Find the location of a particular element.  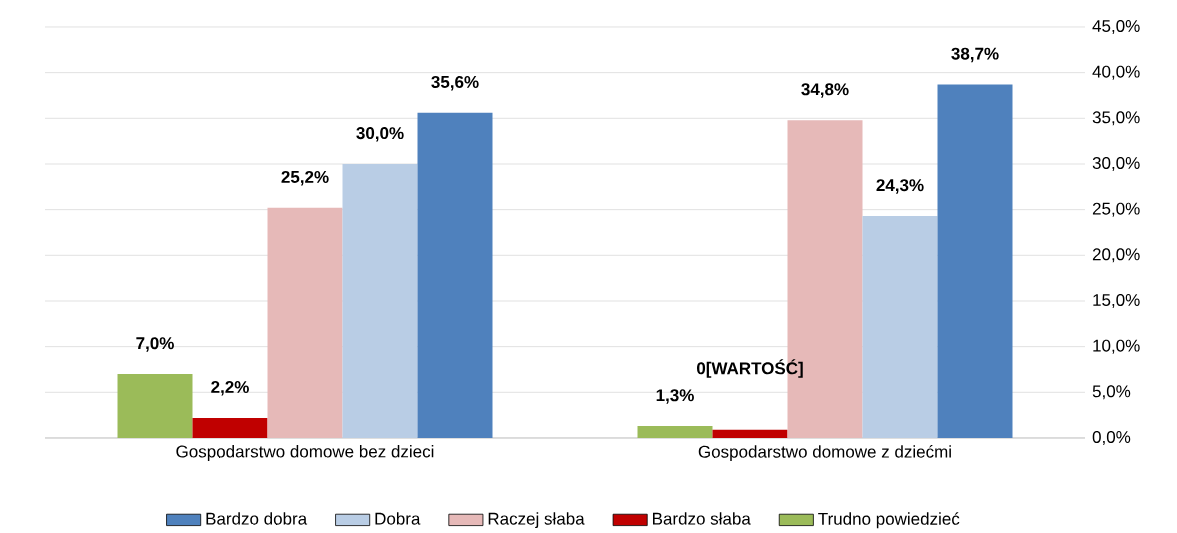

data-label: 38,7% is located at coordinates (975, 55).